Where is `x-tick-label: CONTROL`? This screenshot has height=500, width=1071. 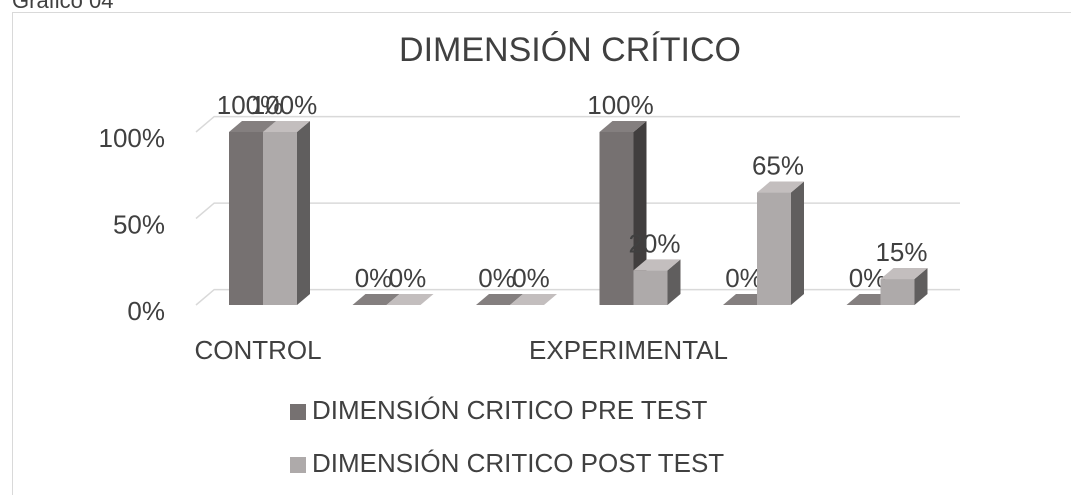 x-tick-label: CONTROL is located at coordinates (257, 350).